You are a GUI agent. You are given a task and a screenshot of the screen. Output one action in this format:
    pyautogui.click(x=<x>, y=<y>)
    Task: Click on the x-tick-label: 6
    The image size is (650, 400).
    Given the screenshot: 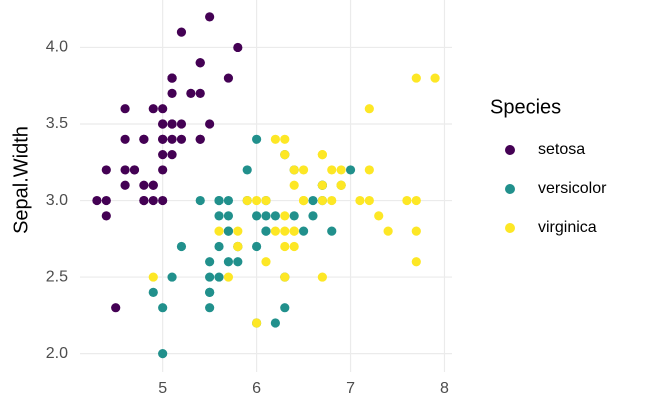 What is the action you would take?
    pyautogui.click(x=256, y=388)
    